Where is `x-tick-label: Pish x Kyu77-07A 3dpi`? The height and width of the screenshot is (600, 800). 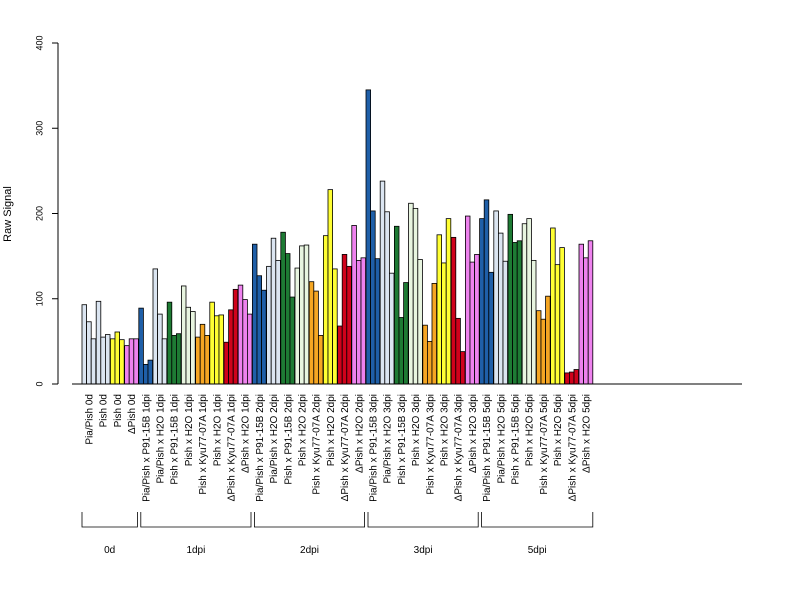
x-tick-label: Pish x Kyu77-07A 3dpi is located at coordinates (430, 444).